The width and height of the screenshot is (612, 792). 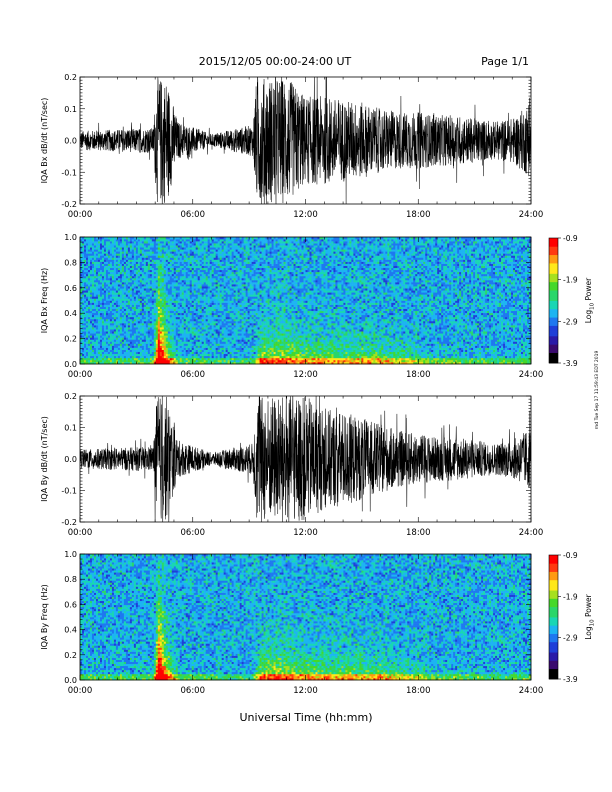 I want to click on colorbar-tick-label: -0.9, so click(x=570, y=238).